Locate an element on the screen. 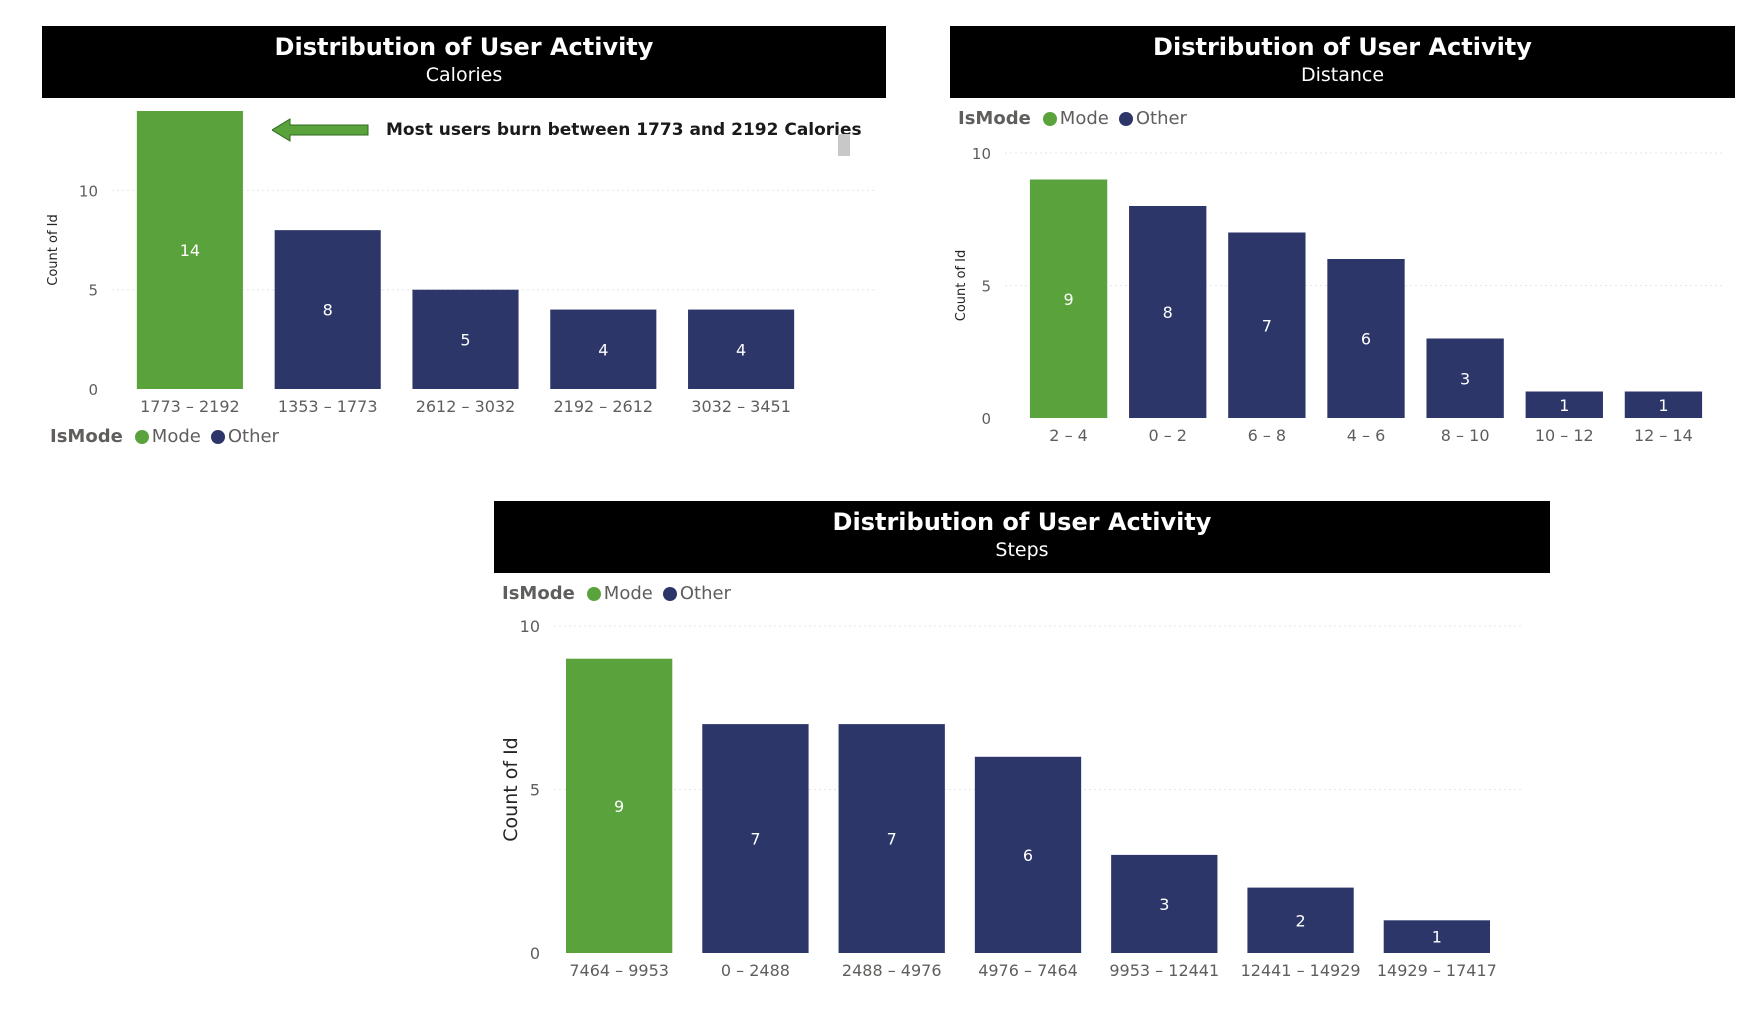 The height and width of the screenshot is (1033, 1752). steps-data-label: 9 is located at coordinates (619, 806).